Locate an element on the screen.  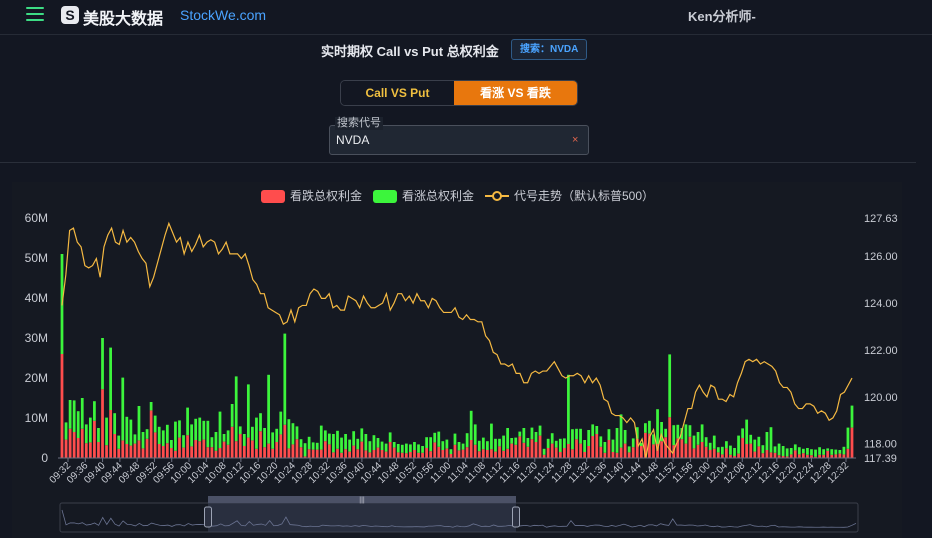
slider-handle-right is located at coordinates (516, 517).